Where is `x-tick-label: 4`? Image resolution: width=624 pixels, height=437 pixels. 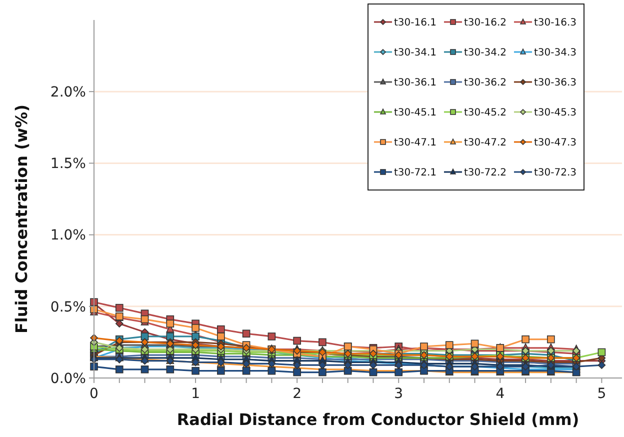
x-tick-label: 4 is located at coordinates (500, 394).